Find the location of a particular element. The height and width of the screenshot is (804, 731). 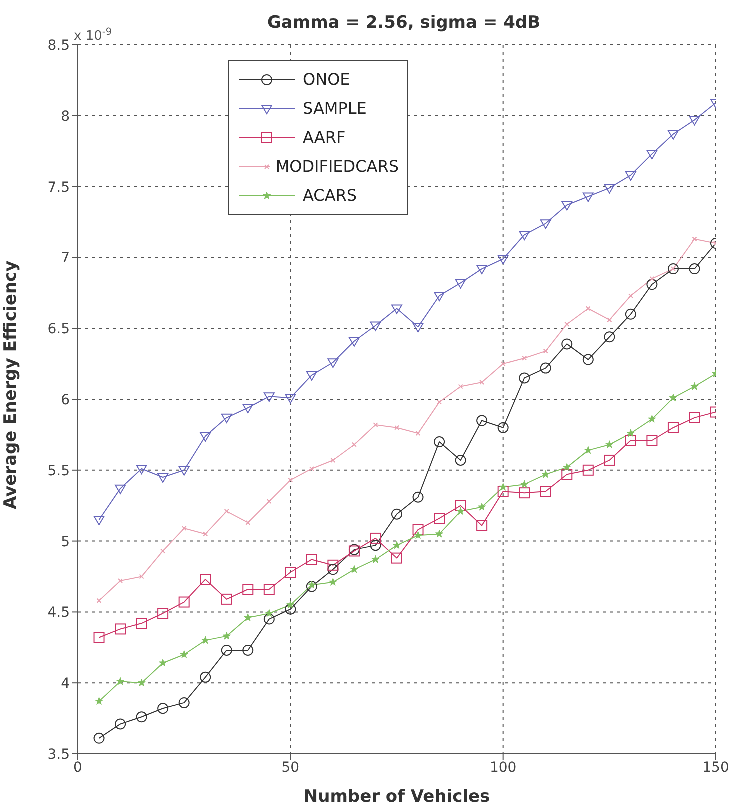

y-tick-label: 5 is located at coordinates (65, 542).